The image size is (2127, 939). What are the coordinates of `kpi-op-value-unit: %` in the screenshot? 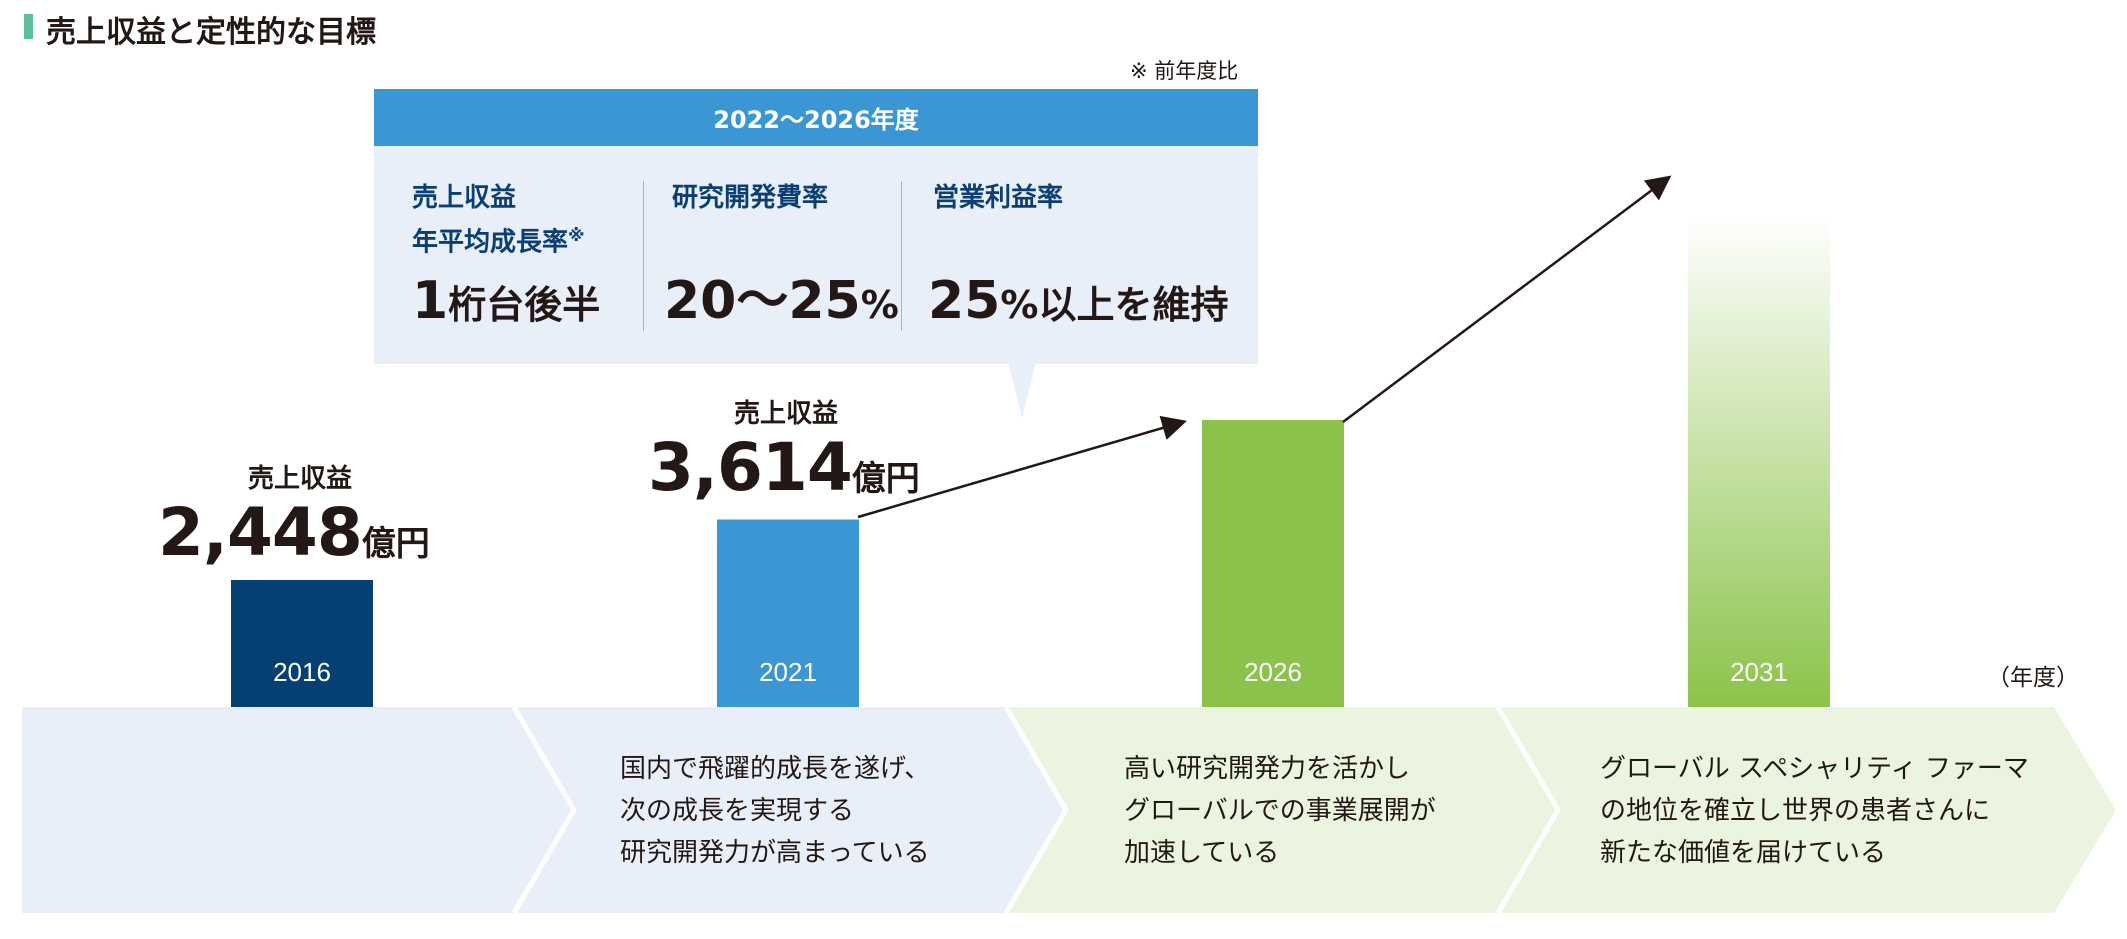 It's located at (1019, 305).